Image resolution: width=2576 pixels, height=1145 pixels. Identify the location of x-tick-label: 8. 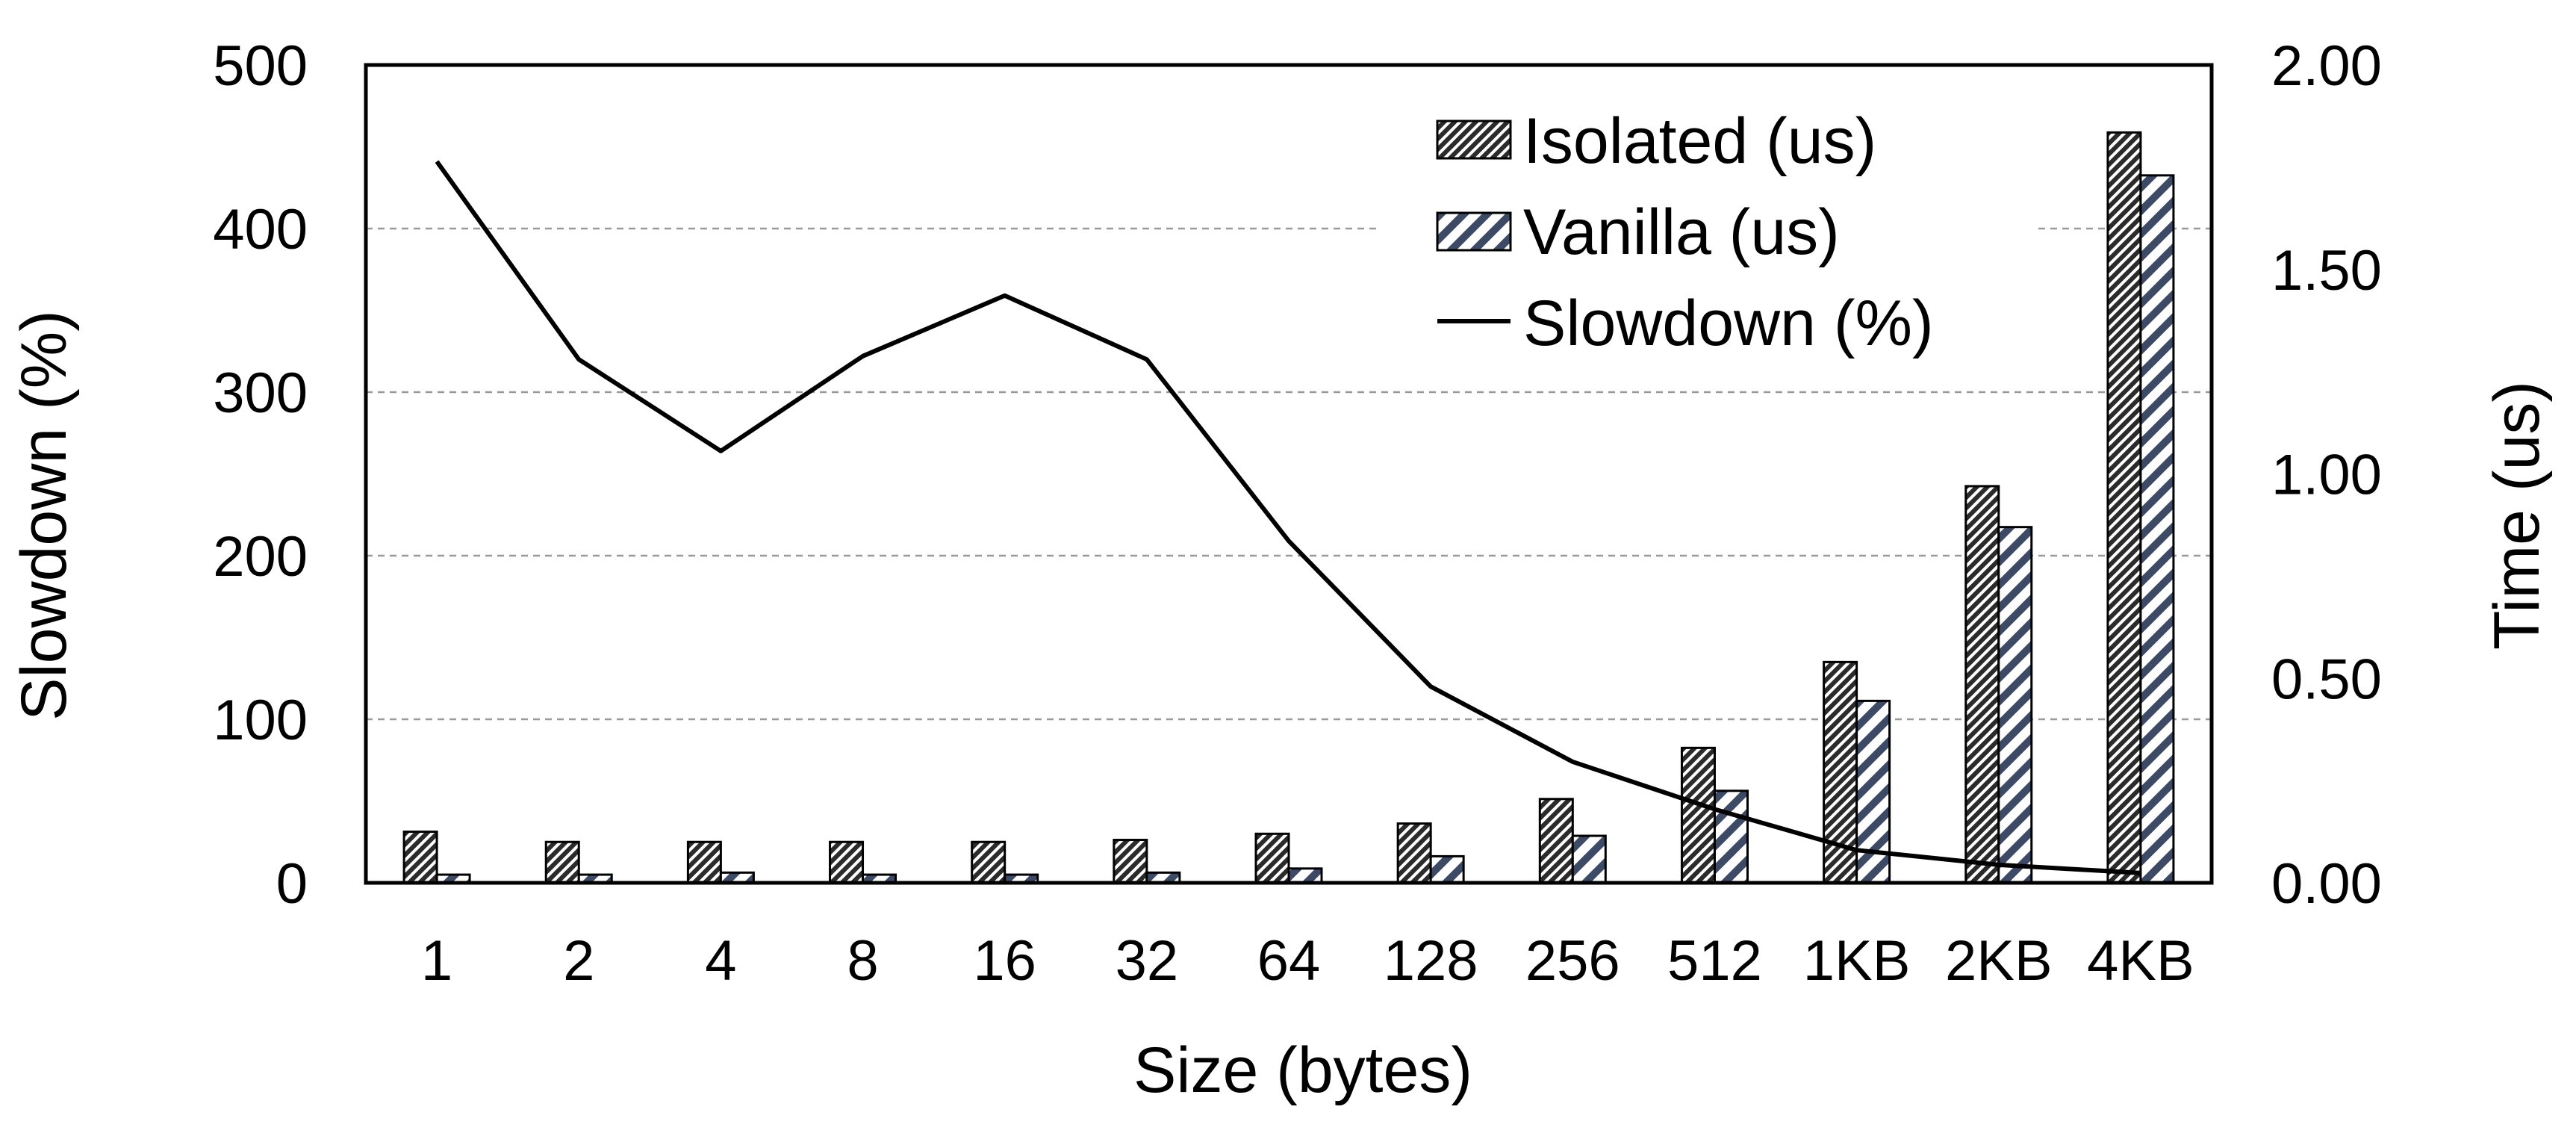
(862, 961).